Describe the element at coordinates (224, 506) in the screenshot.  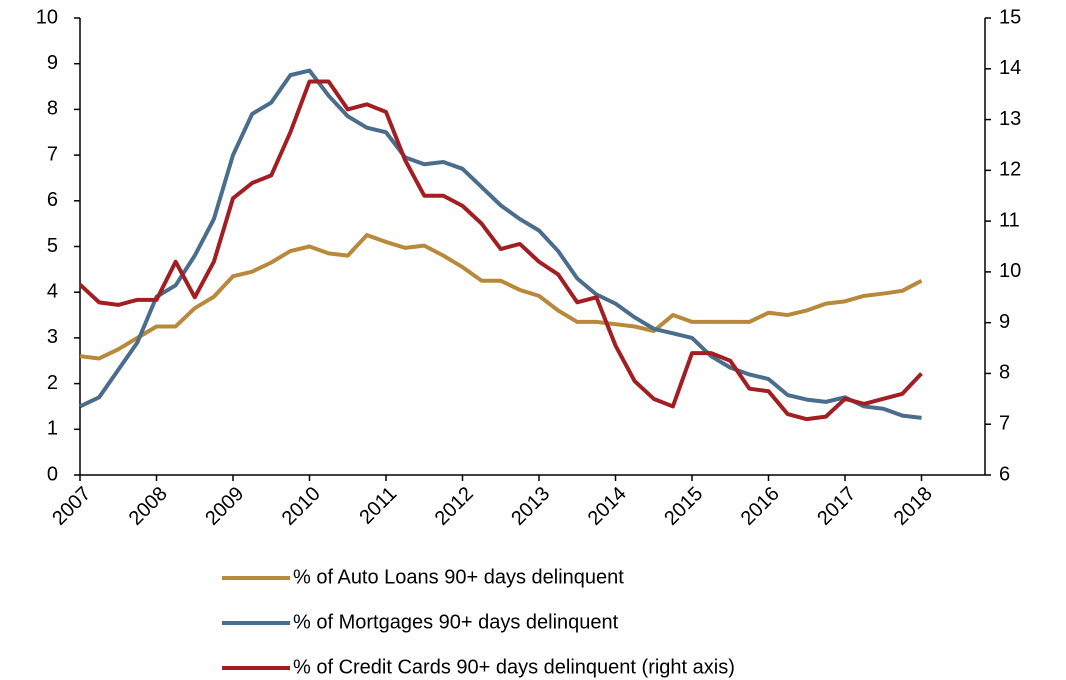
I see `x-tick-label: 2009` at that location.